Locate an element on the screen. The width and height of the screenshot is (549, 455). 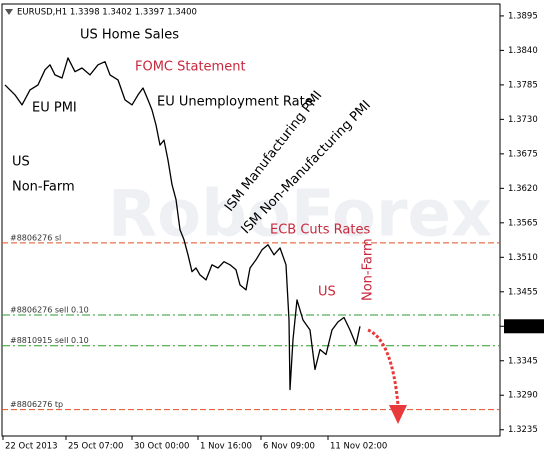
x-tick-label: 6 Nov 09:00 is located at coordinates (289, 447).